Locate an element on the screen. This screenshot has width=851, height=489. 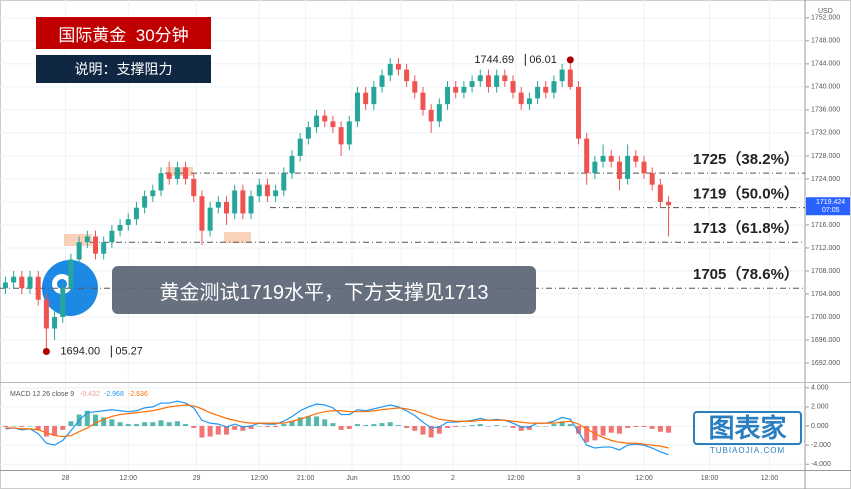
y-tick-label: 1752.000 is located at coordinates (825, 18).